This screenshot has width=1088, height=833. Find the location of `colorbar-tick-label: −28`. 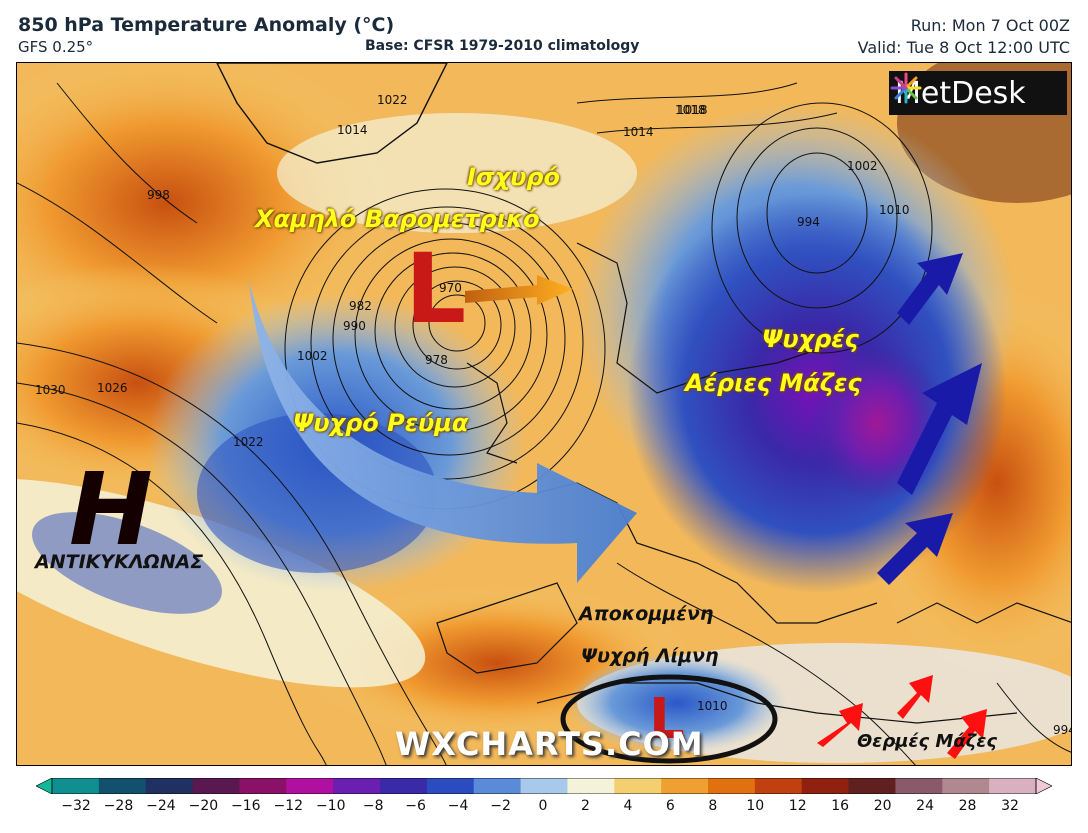

colorbar-tick-label: −28 is located at coordinates (118, 806).